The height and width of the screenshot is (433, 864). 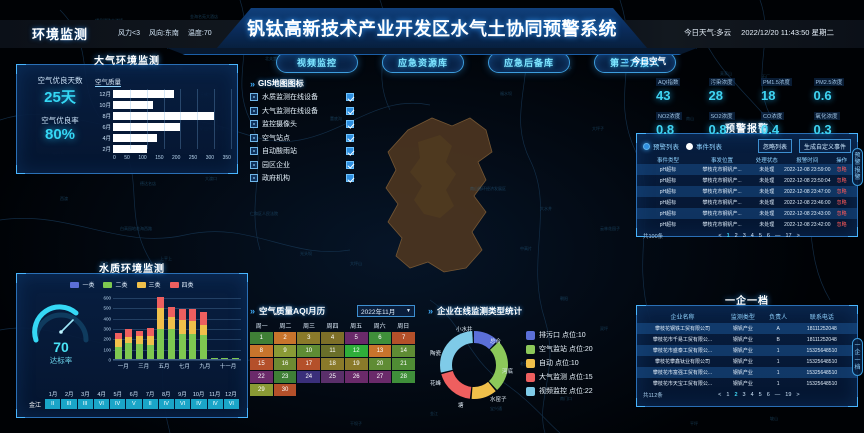 I want to click on table-row: pH超标 攀枝花市钢钒产... 未处理 2022-12-08 23:43:00 忽略, so click(x=747, y=213).